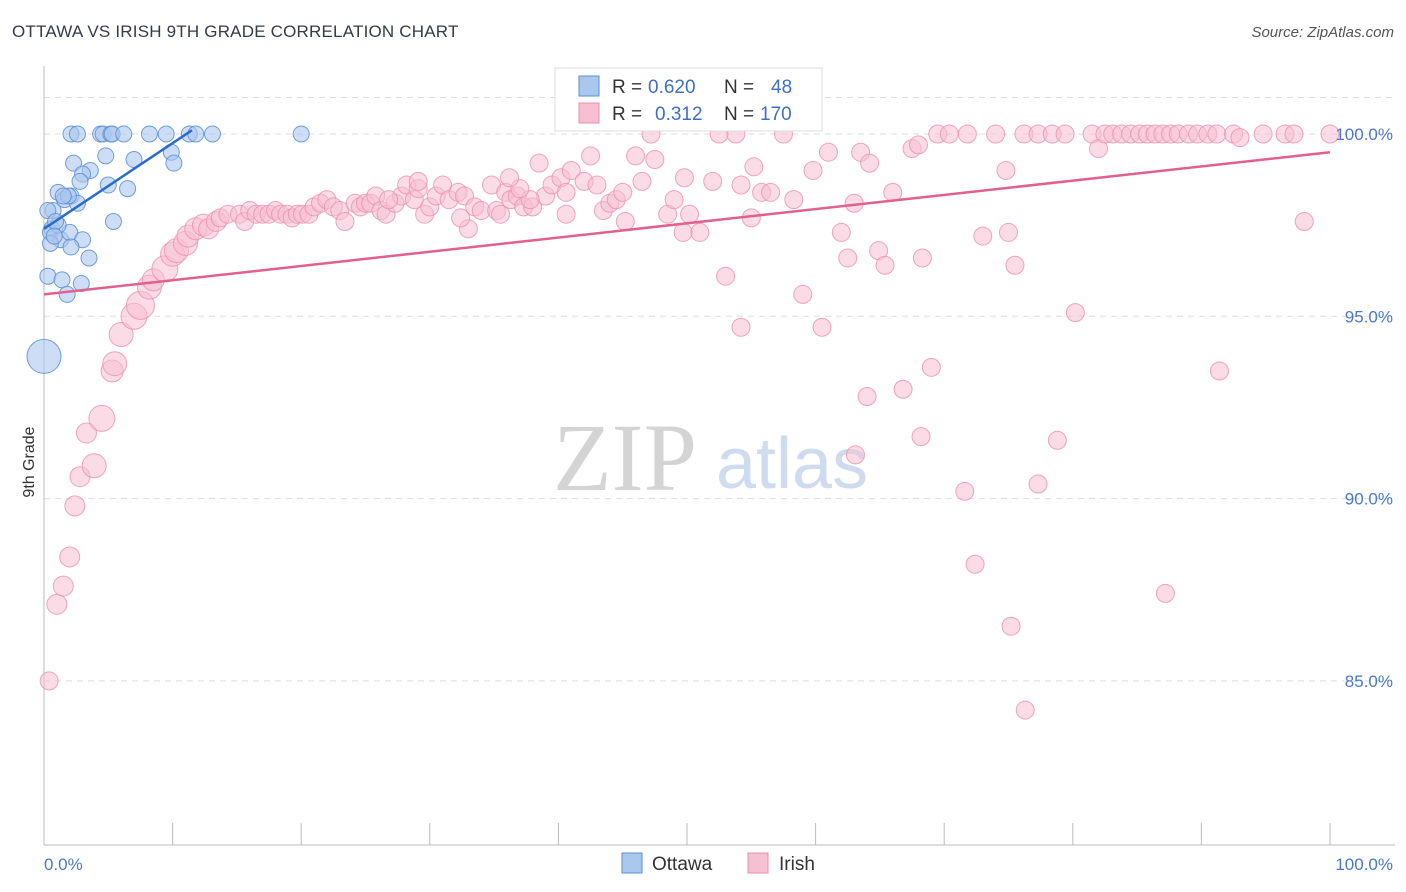  What do you see at coordinates (672, 87) in the screenshot?
I see `legend-ottawa-r-value: 0.620` at bounding box center [672, 87].